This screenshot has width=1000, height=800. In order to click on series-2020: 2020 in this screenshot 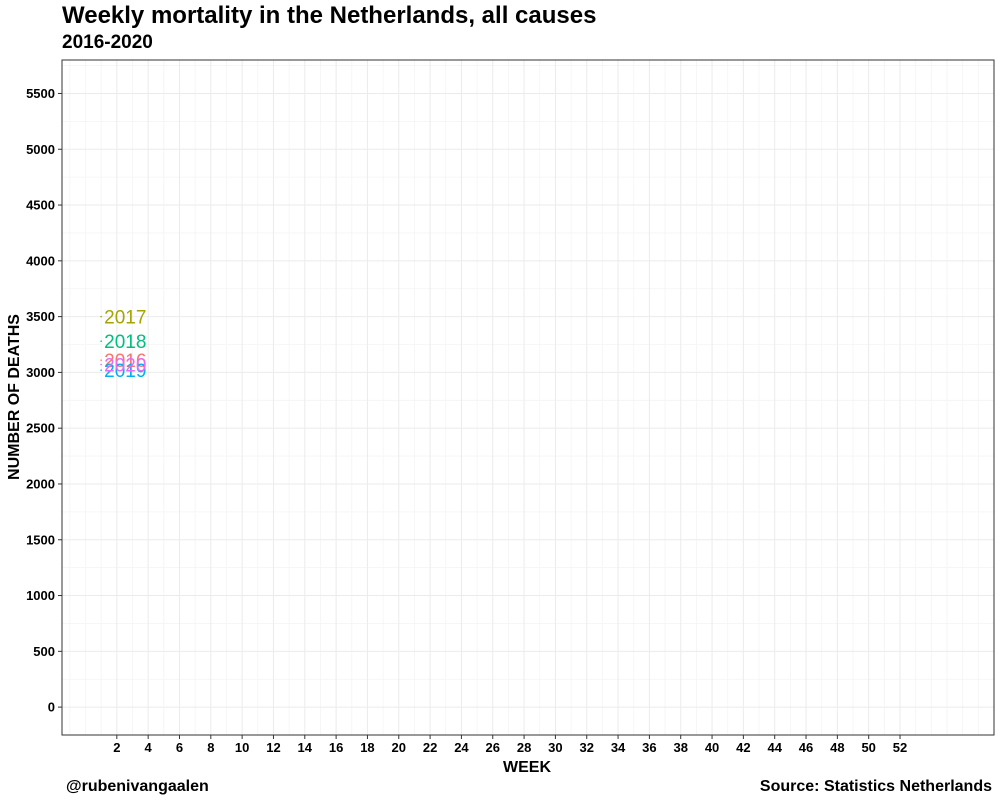, I will do `click(123, 366)`.